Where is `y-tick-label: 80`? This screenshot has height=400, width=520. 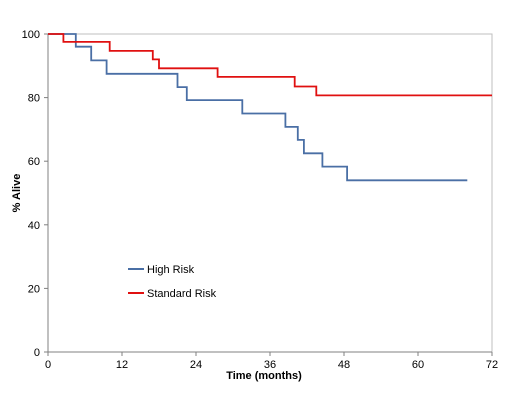
y-tick-label: 80 is located at coordinates (34, 99).